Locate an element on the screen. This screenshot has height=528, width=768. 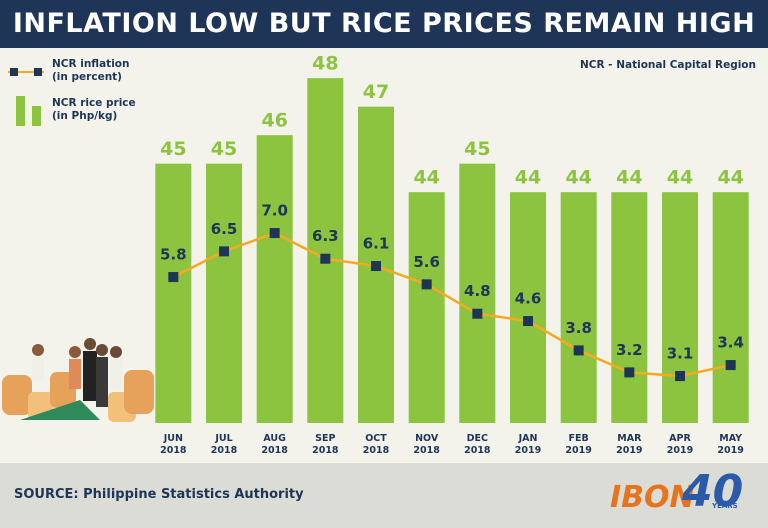
legend-label: NCR rice price (in Php/kg) is located at coordinates (94, 109).